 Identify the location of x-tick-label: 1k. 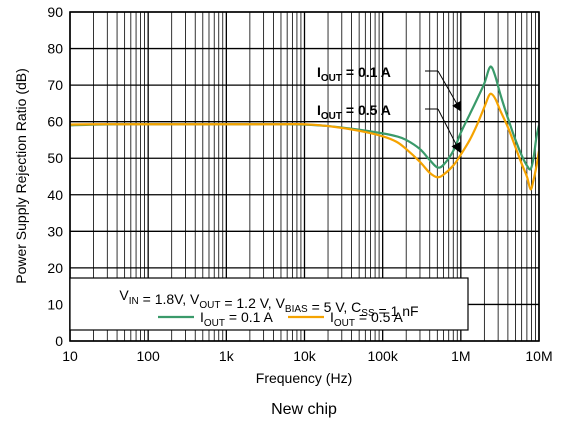
(227, 356).